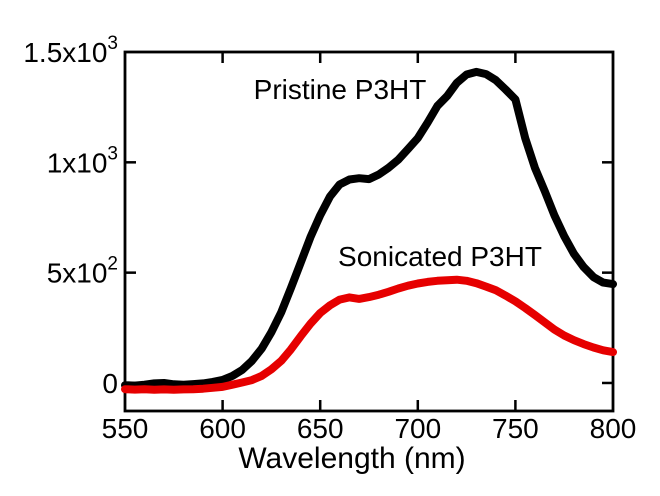 The height and width of the screenshot is (496, 660). Describe the element at coordinates (110, 383) in the screenshot. I see `y-tick-label: 0` at that location.